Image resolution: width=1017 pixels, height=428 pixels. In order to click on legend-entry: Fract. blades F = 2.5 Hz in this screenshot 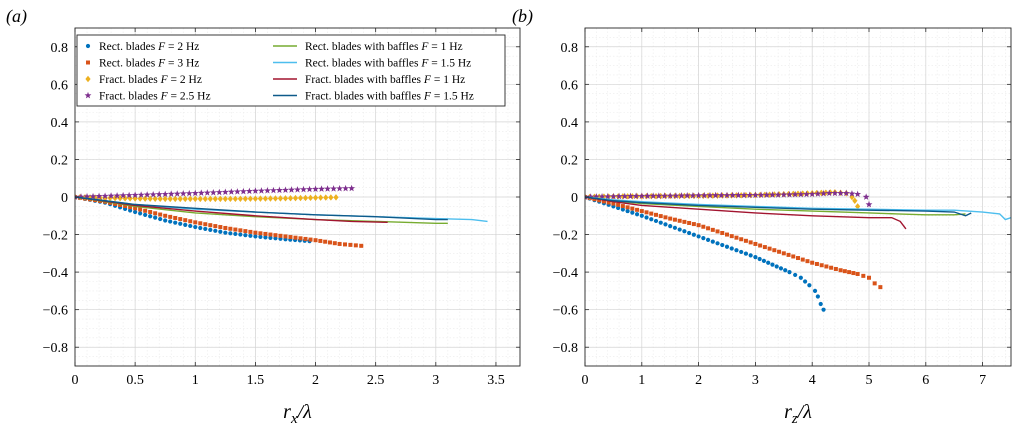, I will do `click(147, 97)`.